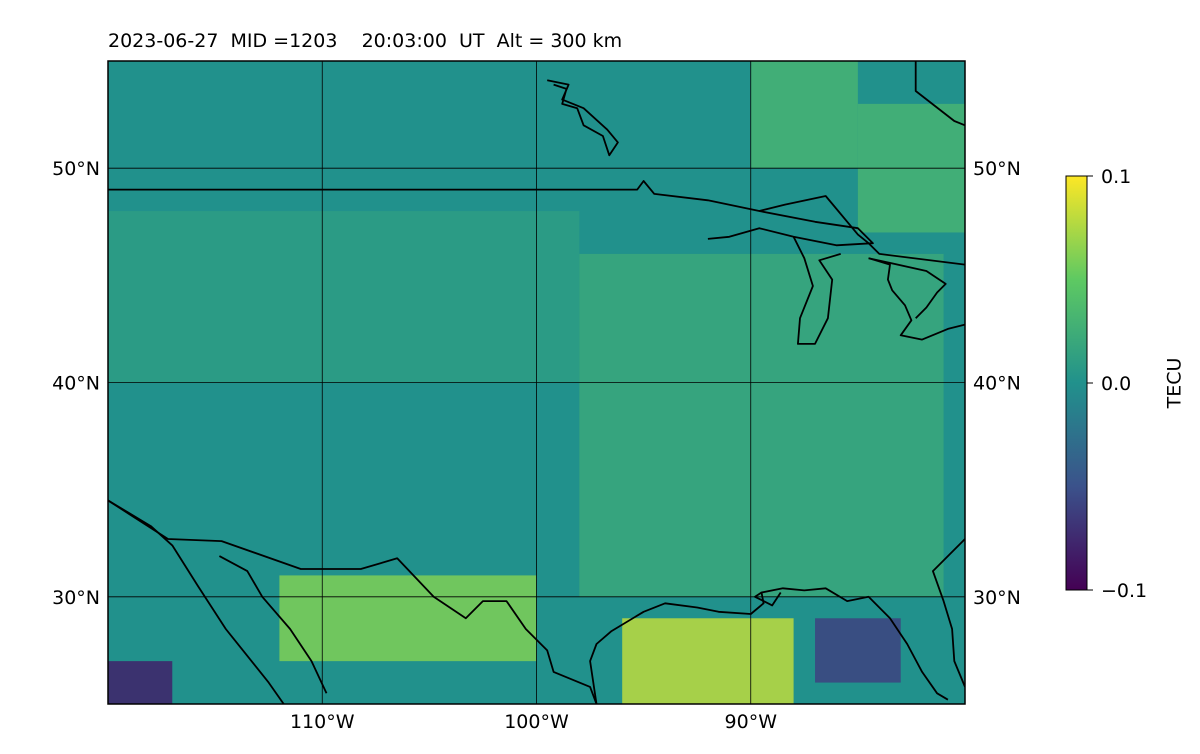 This screenshot has width=1200, height=754. Describe the element at coordinates (751, 722) in the screenshot. I see `x-tick-label: 90°W` at that location.